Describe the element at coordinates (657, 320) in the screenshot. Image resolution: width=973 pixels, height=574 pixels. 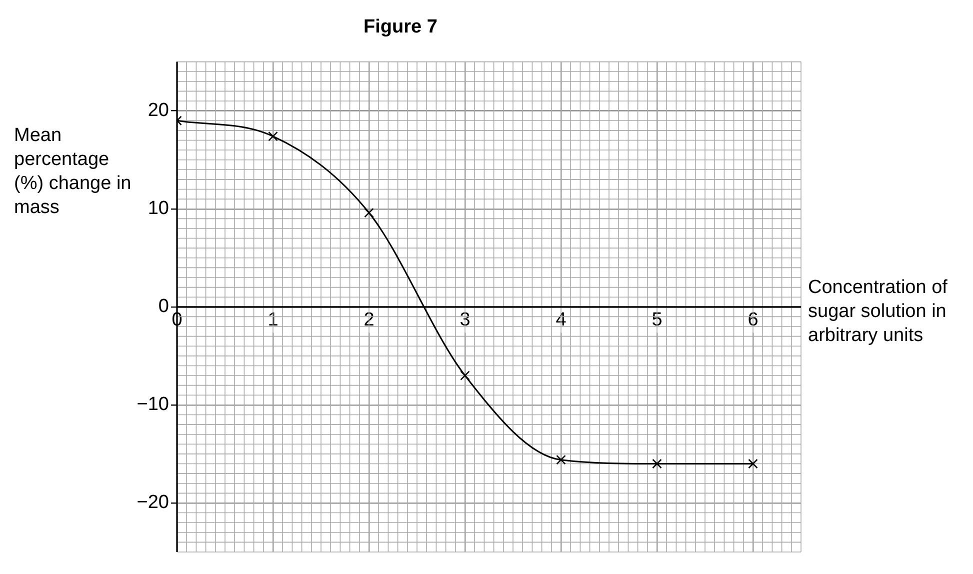
I see `x-tick-label: 5` at that location.